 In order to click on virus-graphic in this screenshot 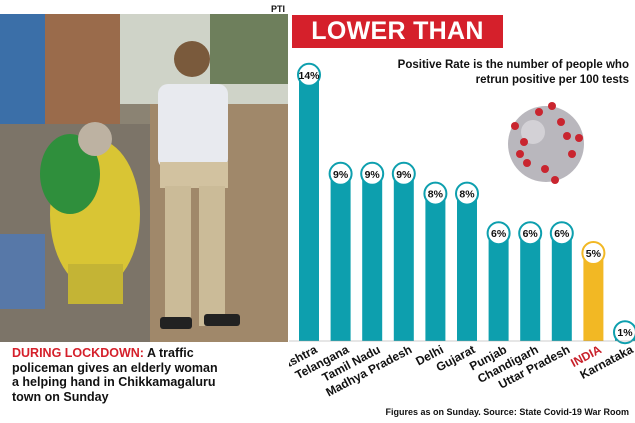, I will do `click(546, 143)`.